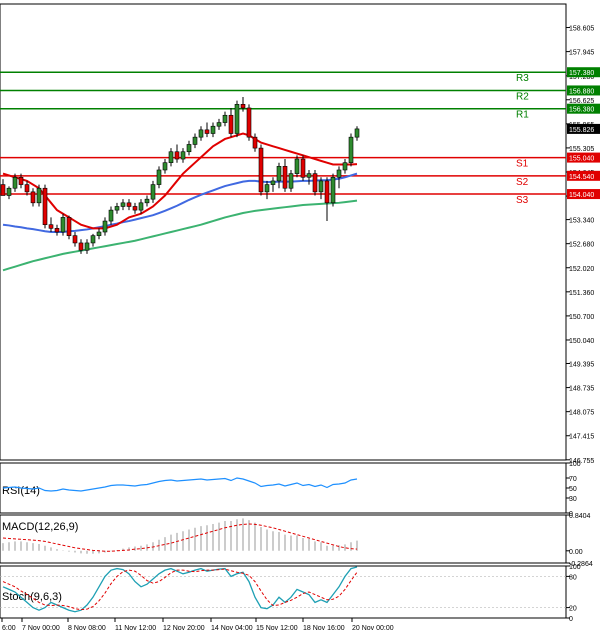 The image size is (600, 635). What do you see at coordinates (573, 577) in the screenshot?
I see `stoch-tick-label: 80` at bounding box center [573, 577].